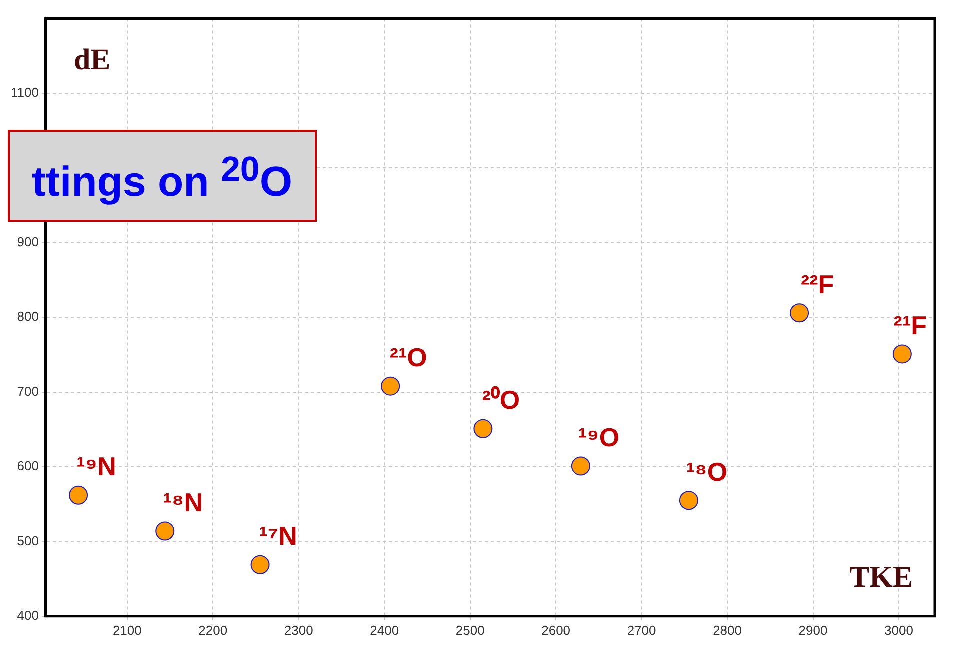 The height and width of the screenshot is (650, 953). What do you see at coordinates (817, 284) in the screenshot?
I see `annotation: ²²F` at bounding box center [817, 284].